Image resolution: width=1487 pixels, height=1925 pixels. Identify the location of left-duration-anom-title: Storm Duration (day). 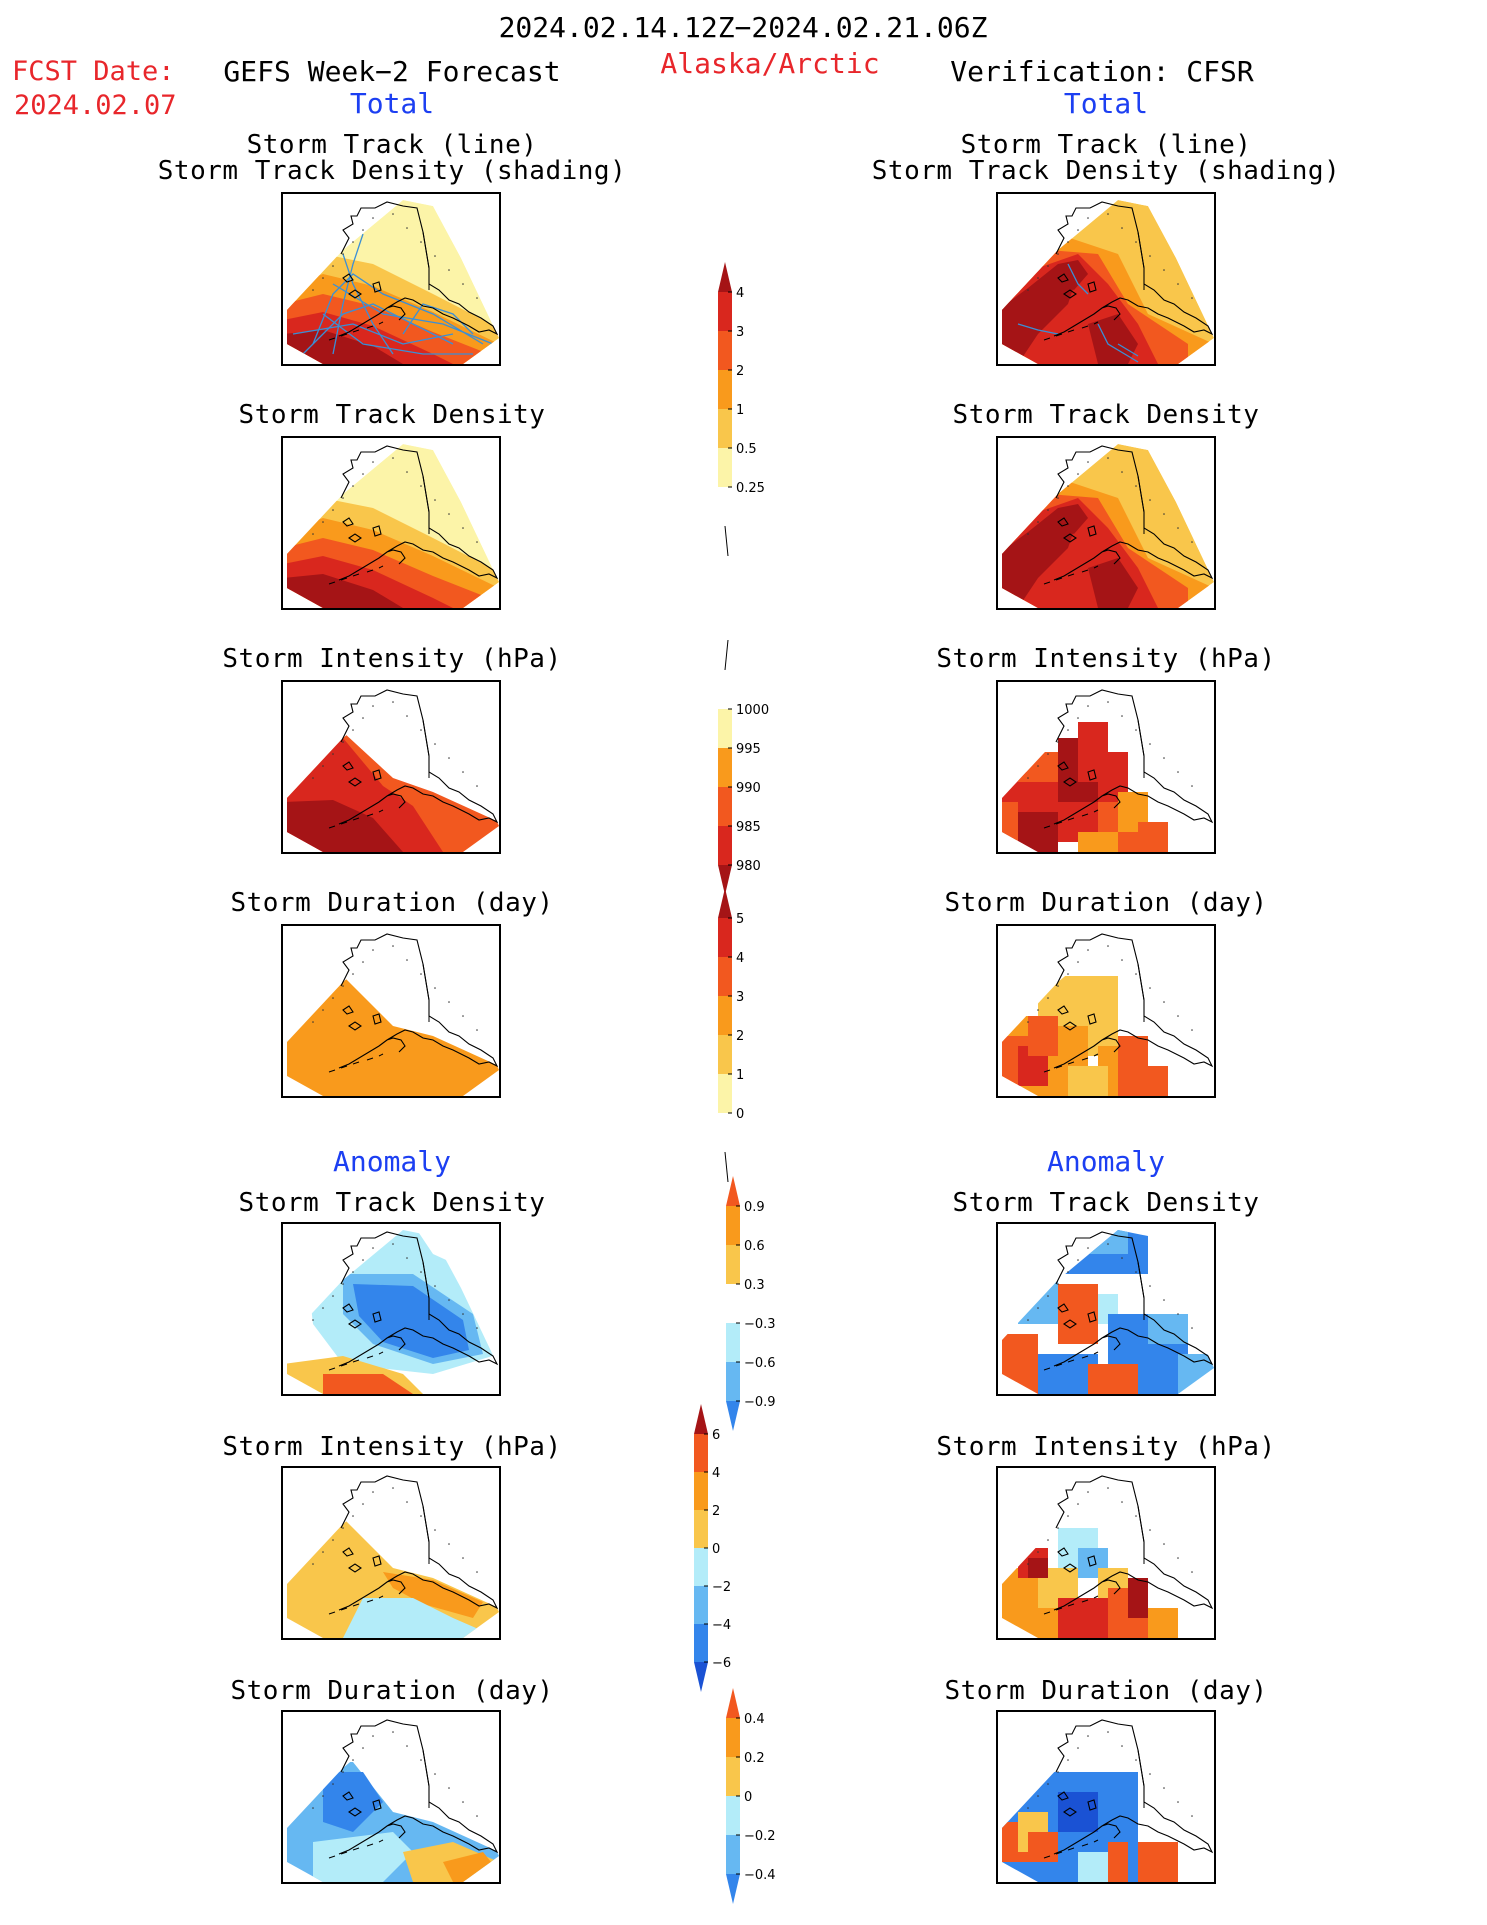
(392, 1691).